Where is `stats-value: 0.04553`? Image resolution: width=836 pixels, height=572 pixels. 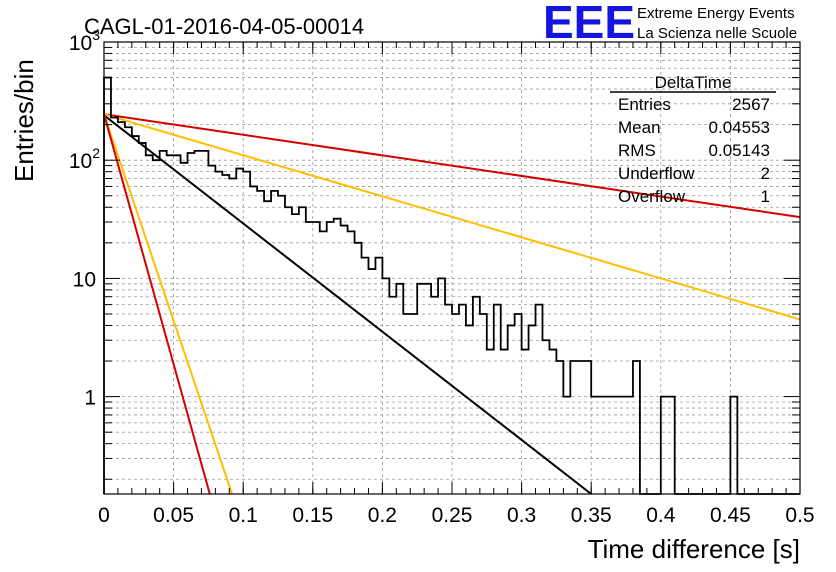
stats-value: 0.04553 is located at coordinates (739, 127).